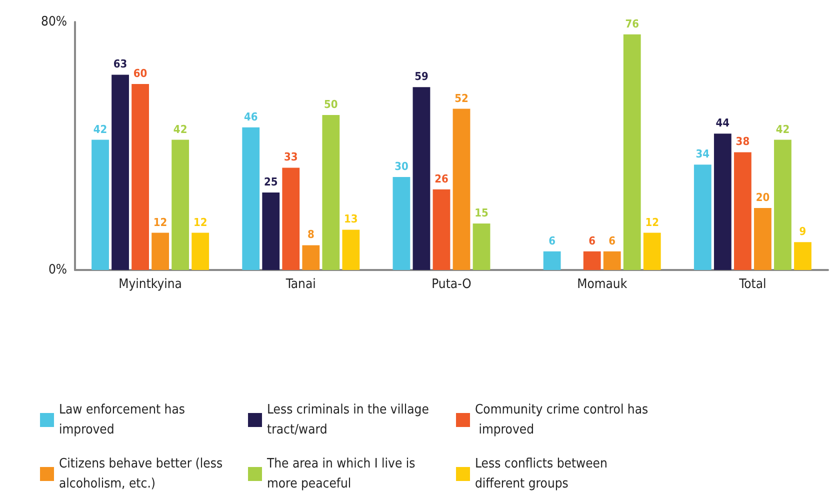 The height and width of the screenshot is (504, 840). I want to click on x-tick-label: Total, so click(752, 284).